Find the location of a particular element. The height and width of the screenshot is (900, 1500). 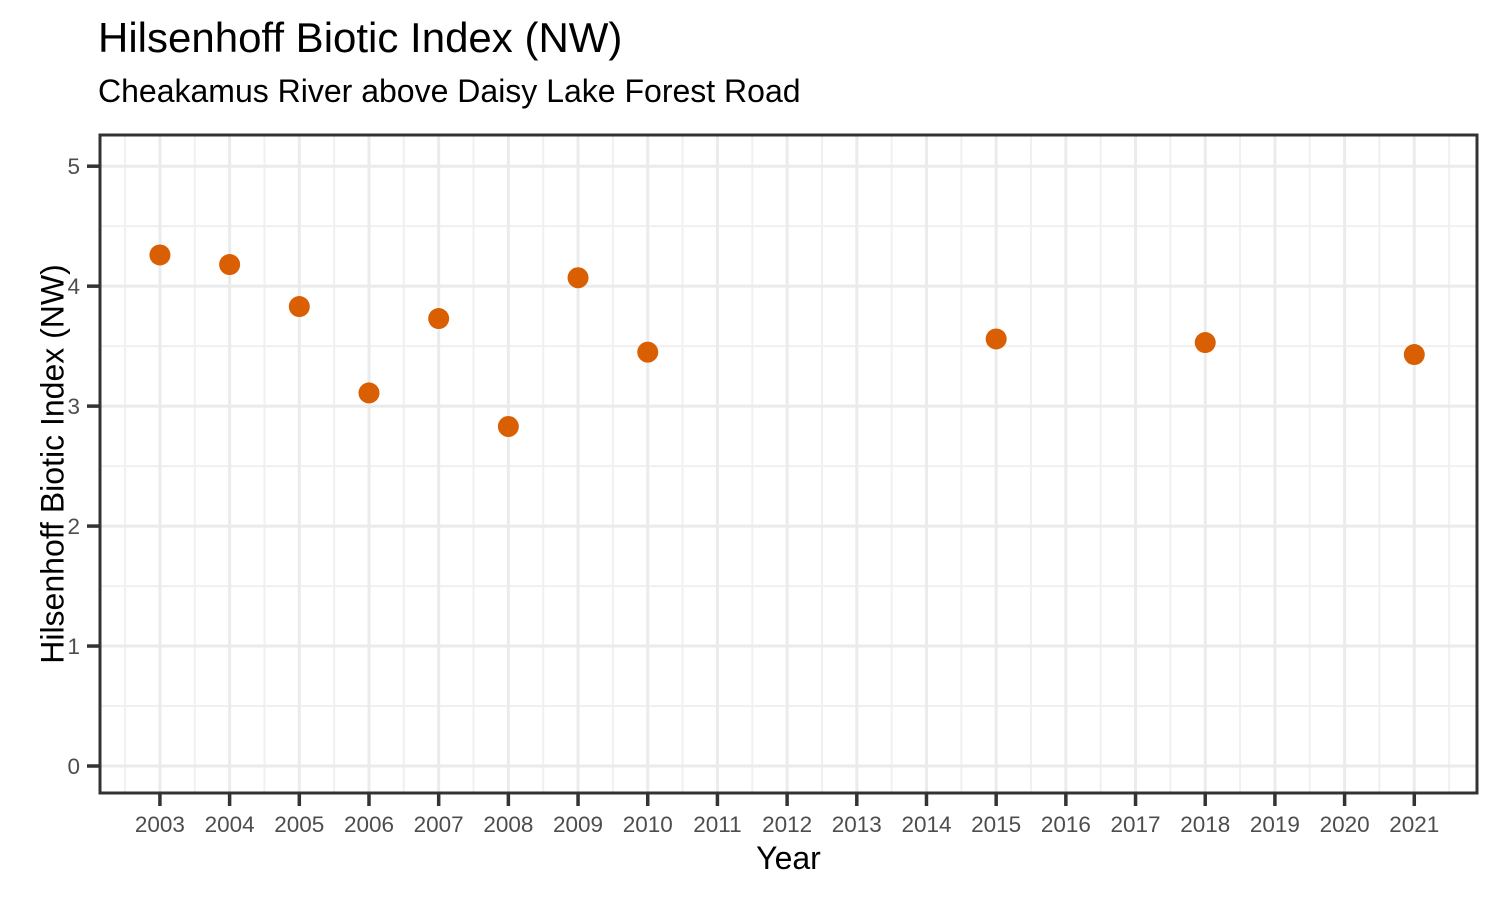

x-tick-label: 2018 is located at coordinates (1205, 824).